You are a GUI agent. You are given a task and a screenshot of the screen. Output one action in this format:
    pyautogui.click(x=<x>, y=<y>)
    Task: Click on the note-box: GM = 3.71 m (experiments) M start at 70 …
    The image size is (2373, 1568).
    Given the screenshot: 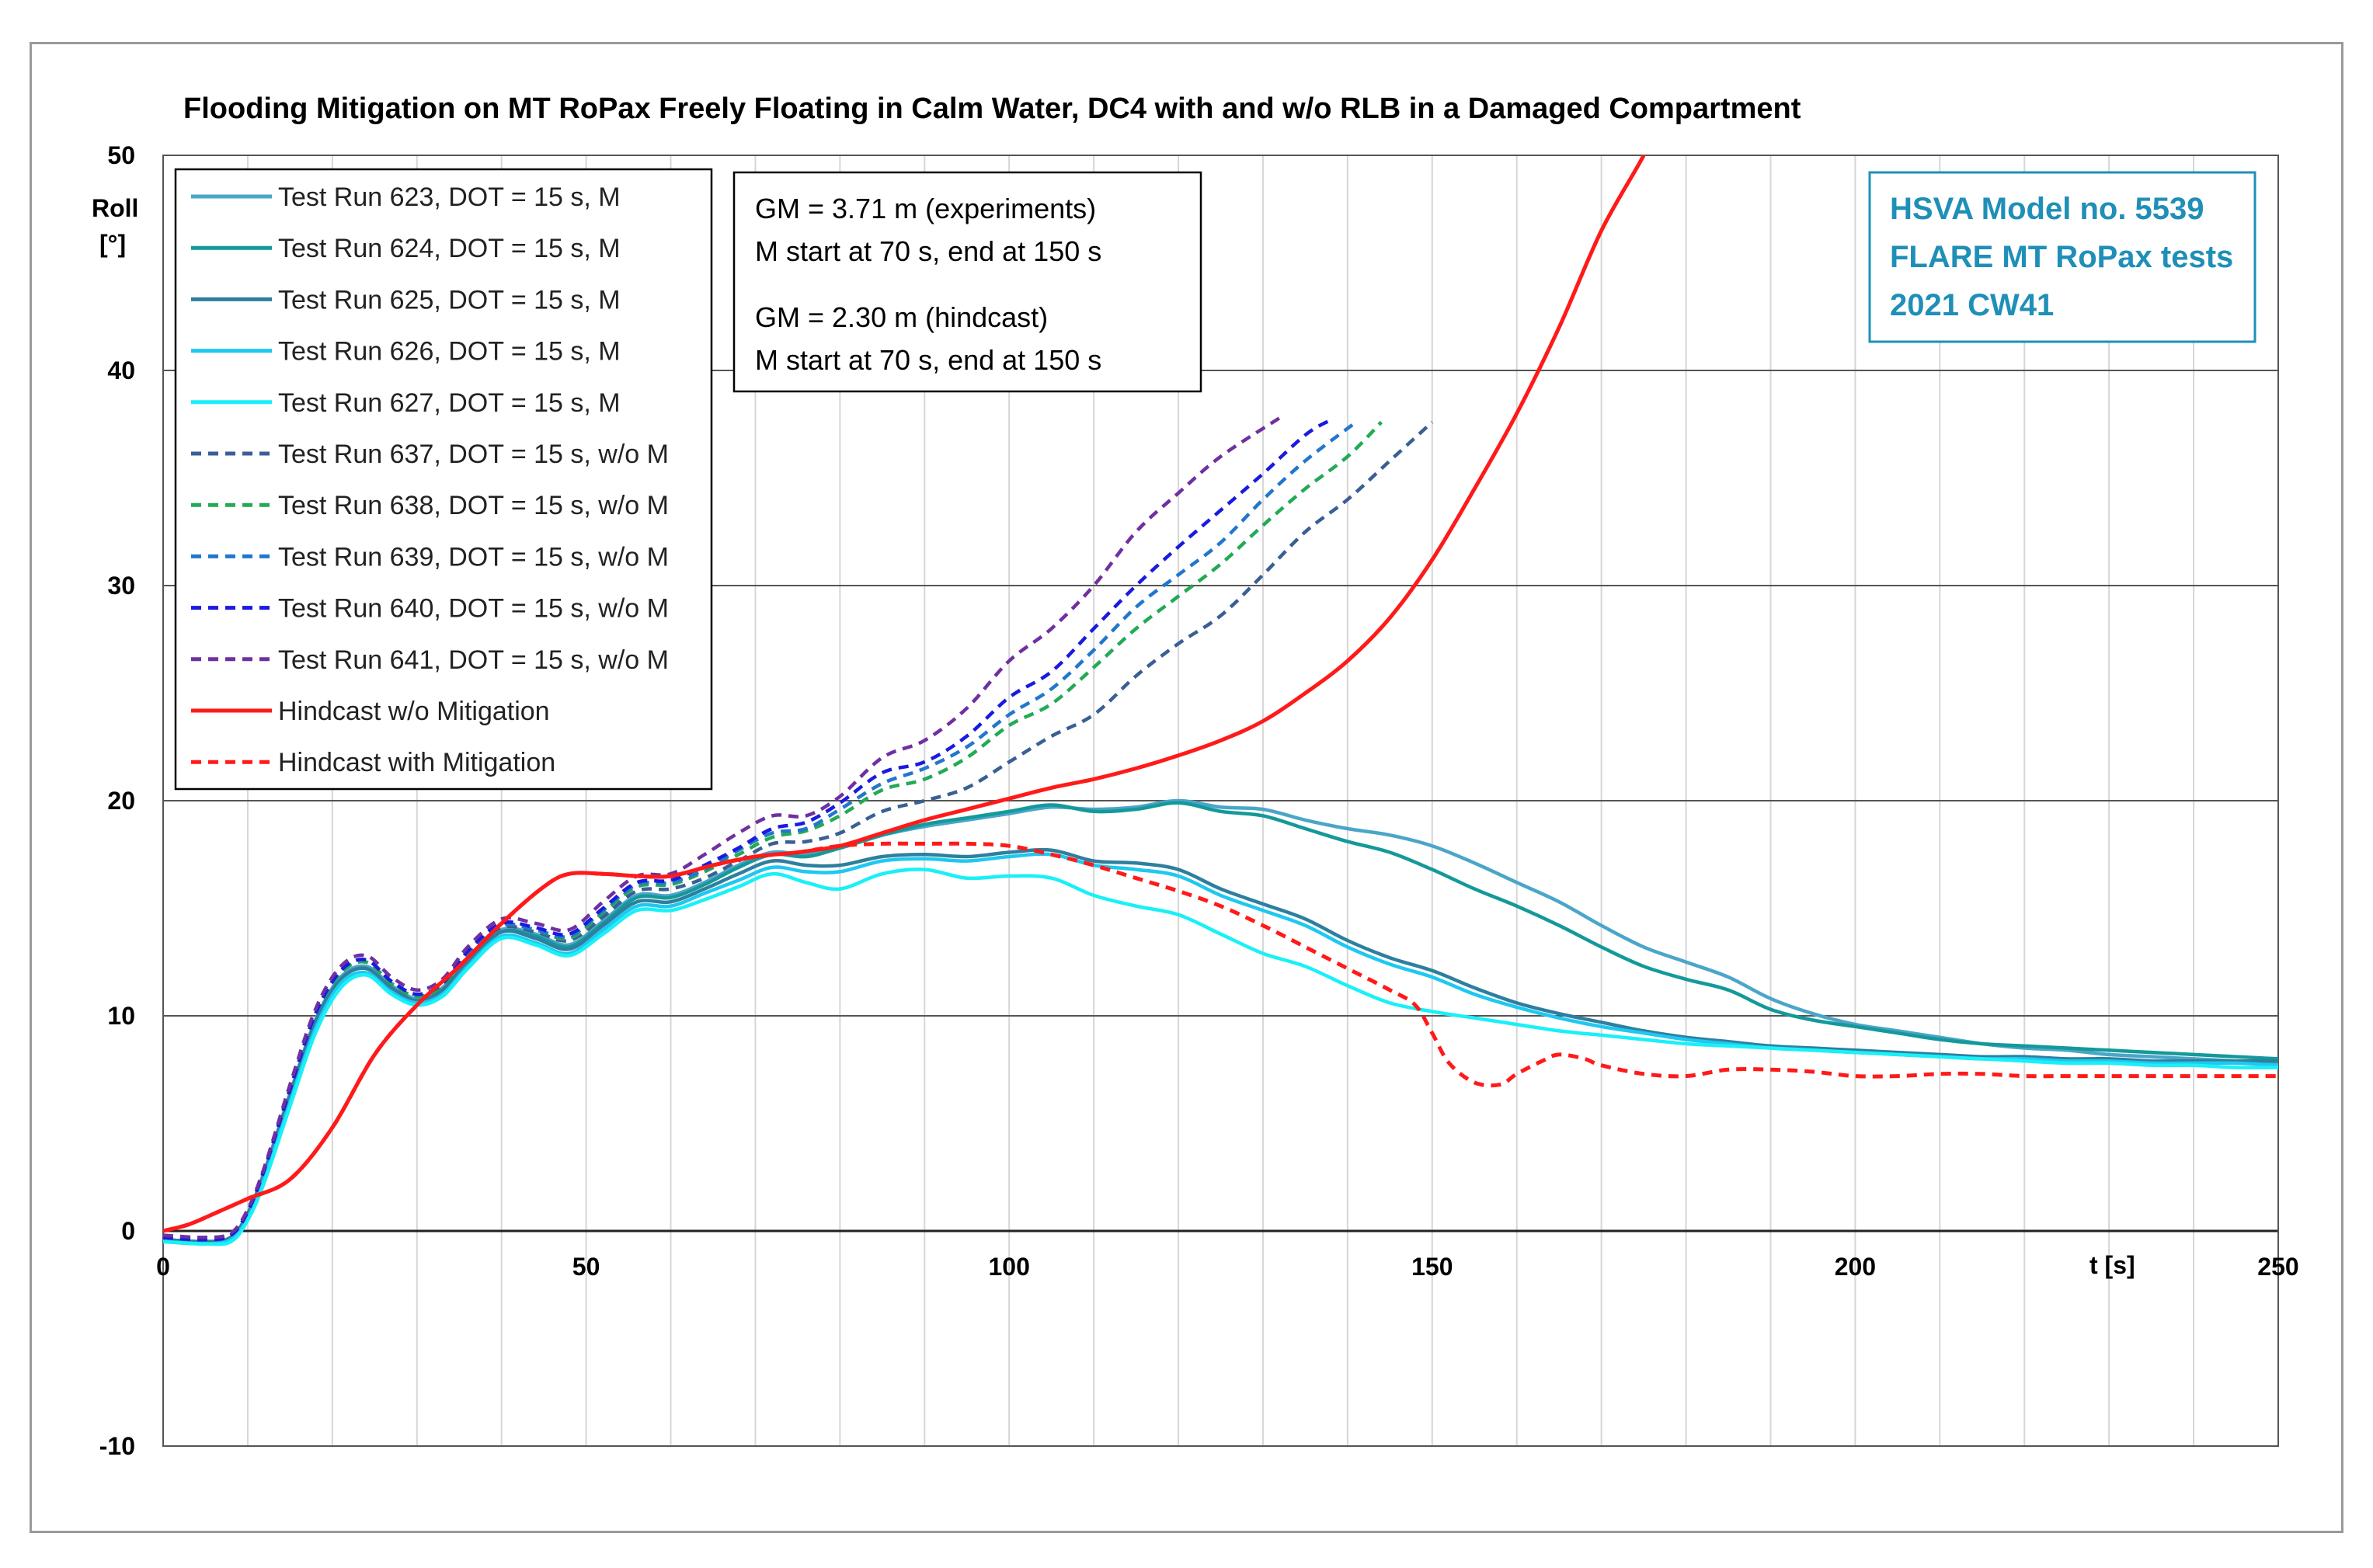 What is the action you would take?
    pyautogui.click(x=967, y=282)
    